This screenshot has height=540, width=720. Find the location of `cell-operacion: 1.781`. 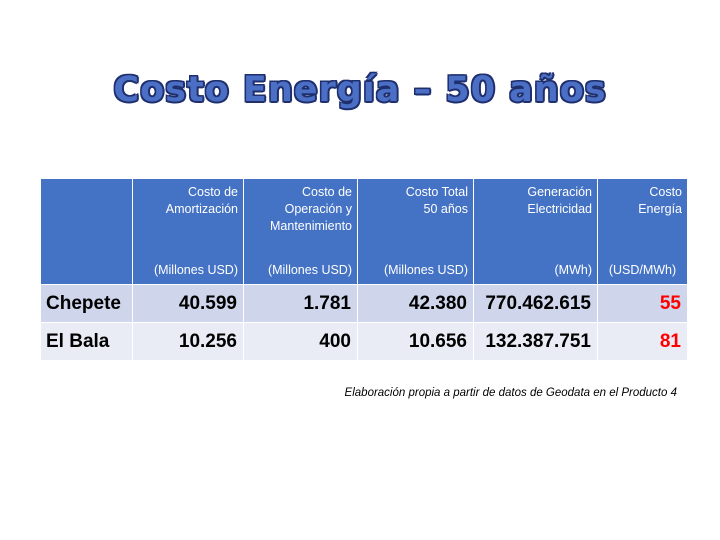

cell-operacion: 1.781 is located at coordinates (300, 303).